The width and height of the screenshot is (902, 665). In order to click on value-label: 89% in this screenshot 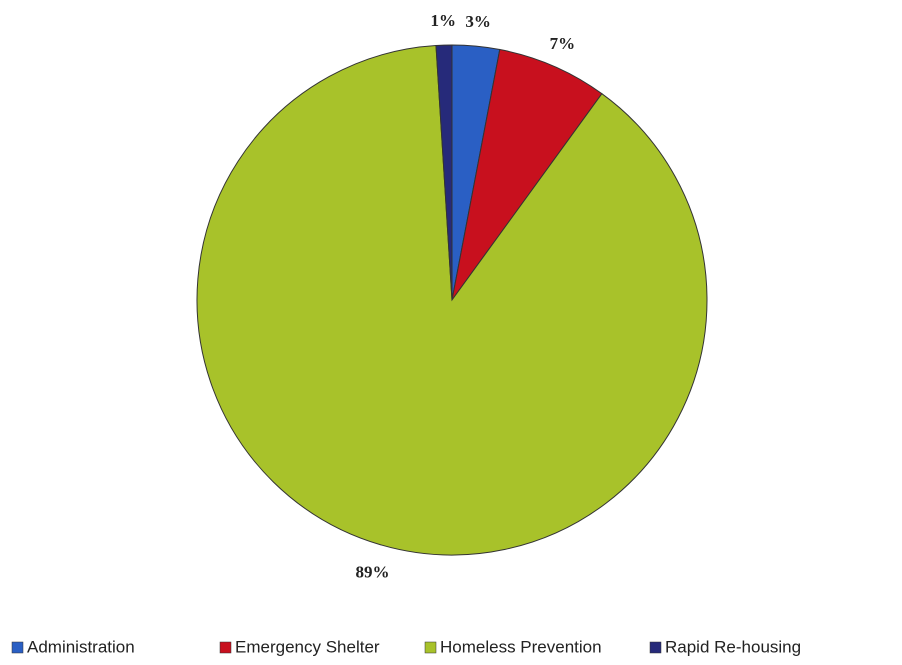, I will do `click(372, 572)`.